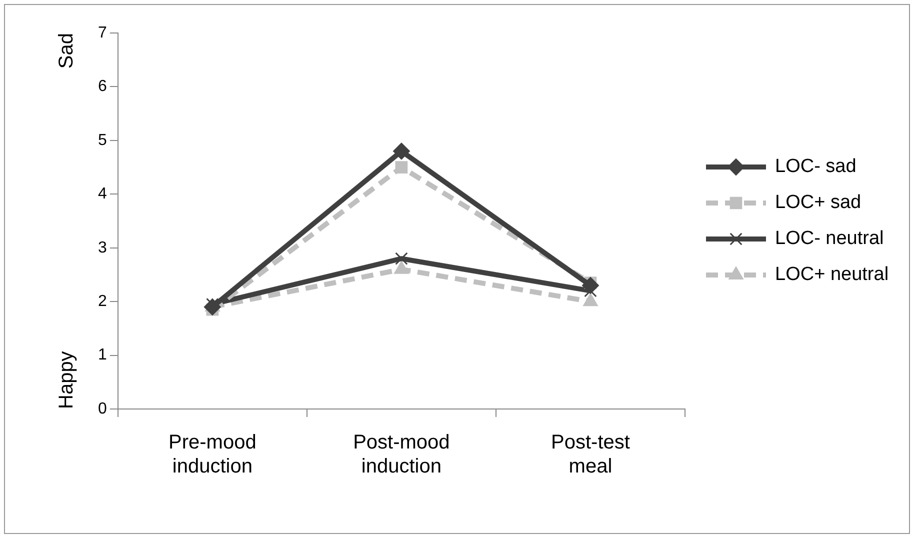  I want to click on text: Happy, so click(67, 380).